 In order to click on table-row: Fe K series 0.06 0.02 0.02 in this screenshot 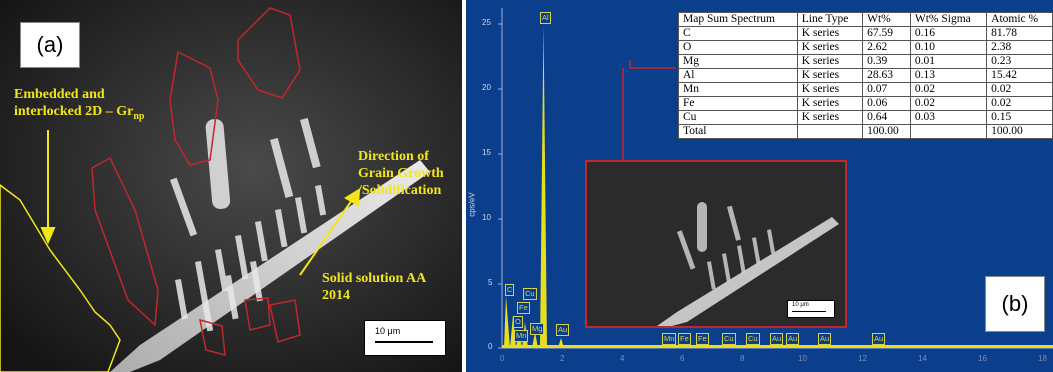, I will do `click(865, 103)`.